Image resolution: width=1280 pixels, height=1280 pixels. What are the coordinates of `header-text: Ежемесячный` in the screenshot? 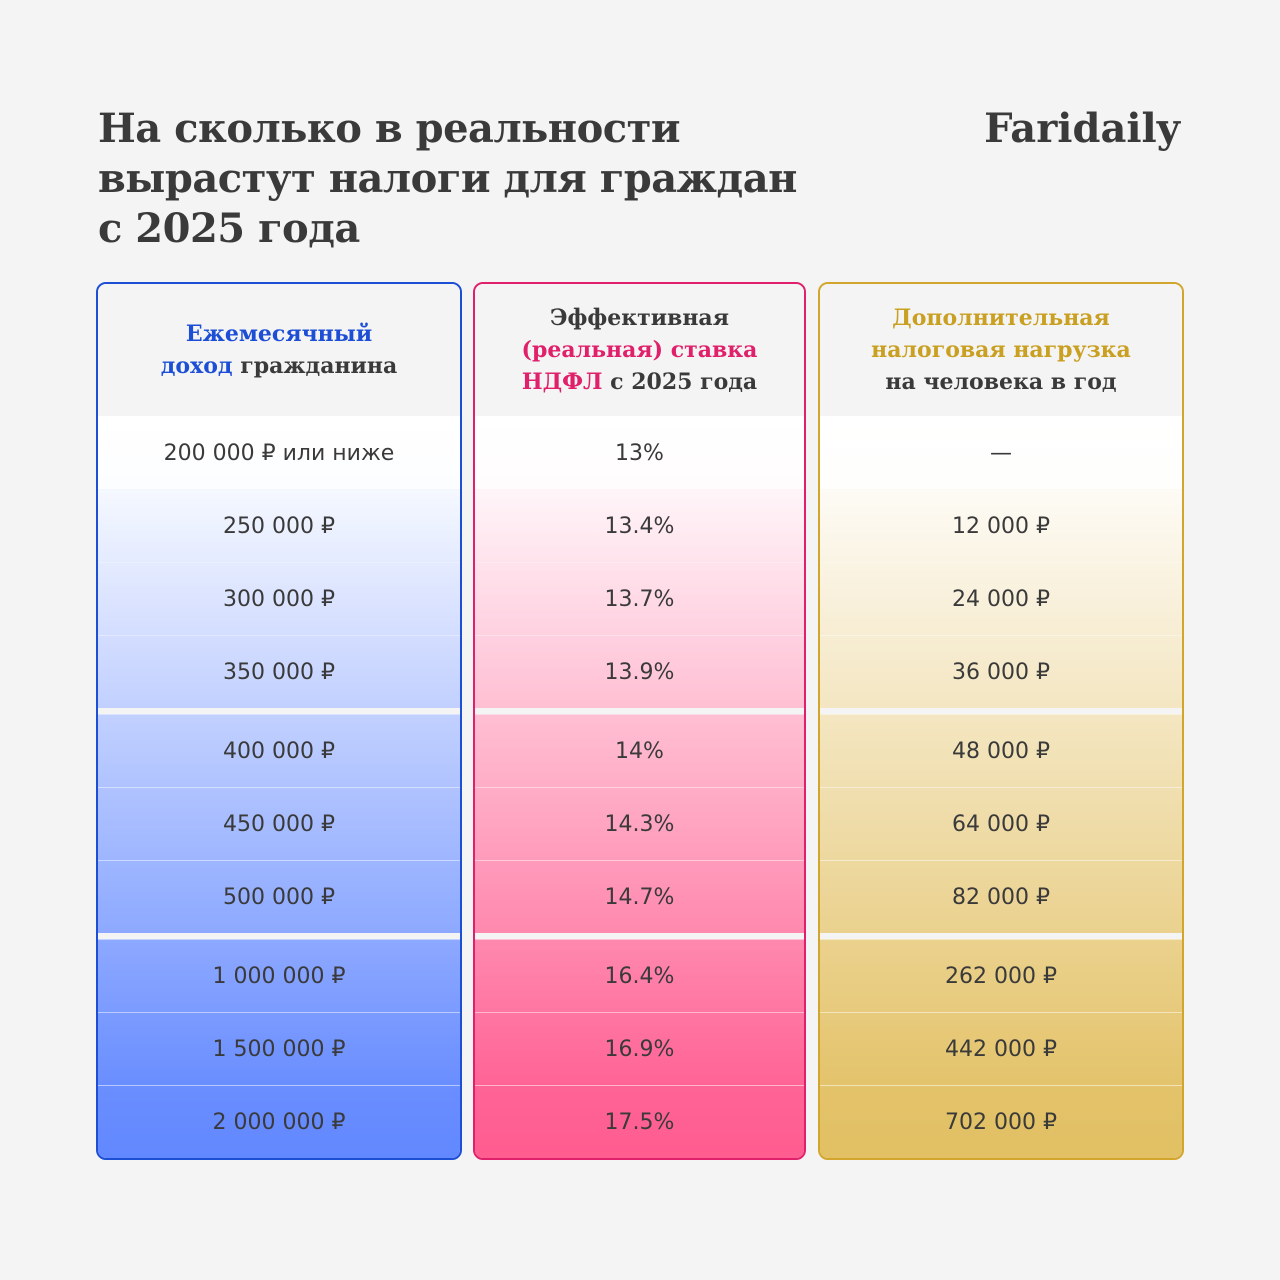 It's located at (279, 334).